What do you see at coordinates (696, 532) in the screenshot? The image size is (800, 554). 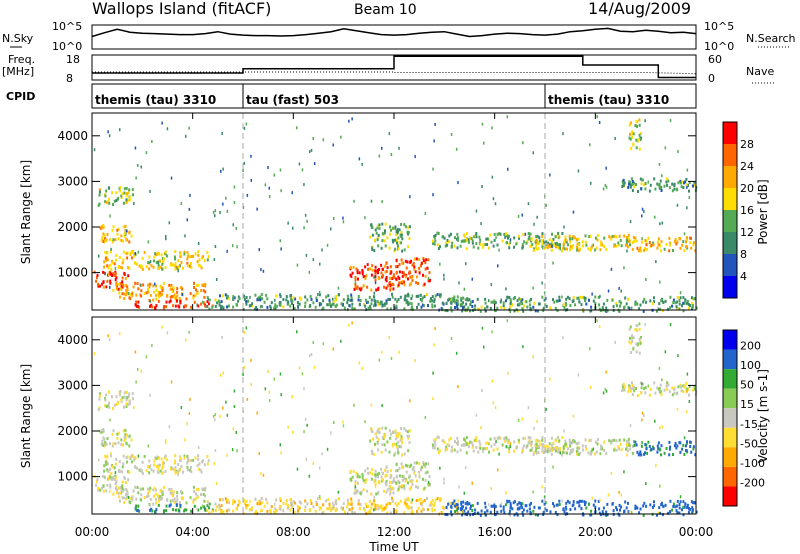 I see `time-tick-label: 00:00` at bounding box center [696, 532].